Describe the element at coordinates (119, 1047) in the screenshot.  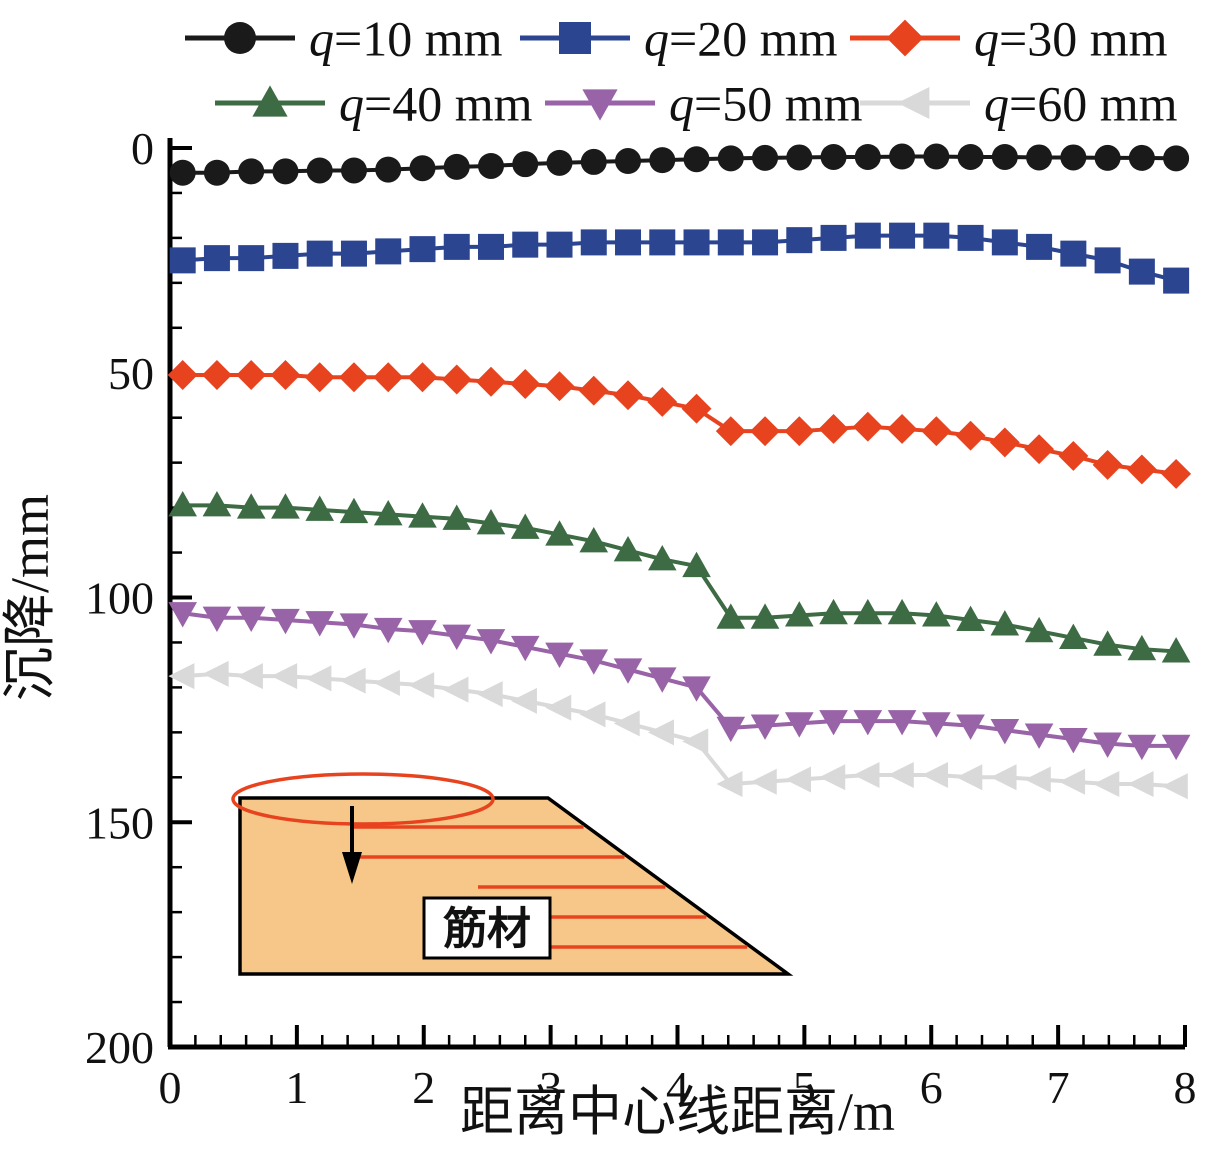
I see `y-tick-label: 200` at that location.